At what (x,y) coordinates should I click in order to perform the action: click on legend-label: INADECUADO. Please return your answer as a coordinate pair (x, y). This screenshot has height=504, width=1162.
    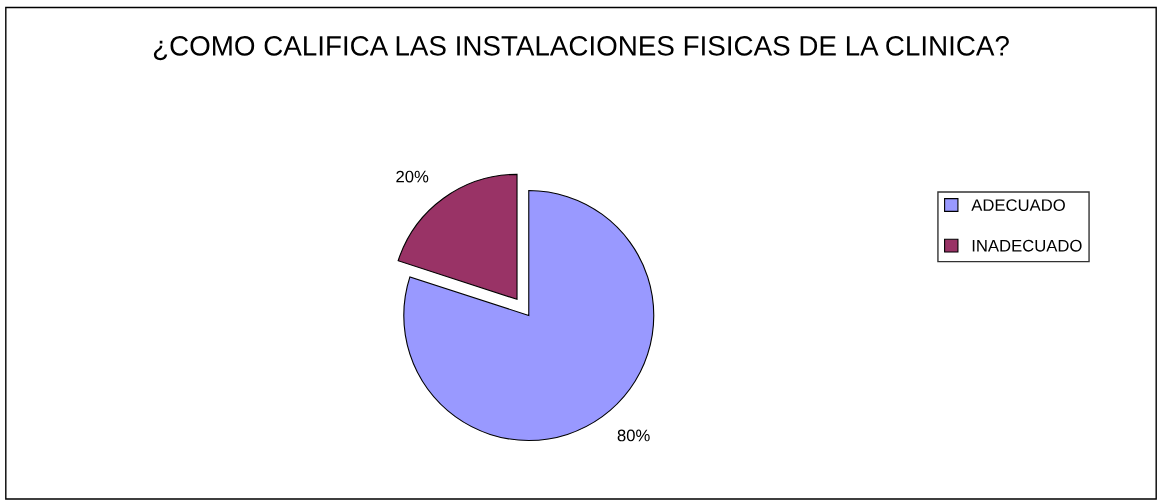
    Looking at the image, I should click on (1027, 245).